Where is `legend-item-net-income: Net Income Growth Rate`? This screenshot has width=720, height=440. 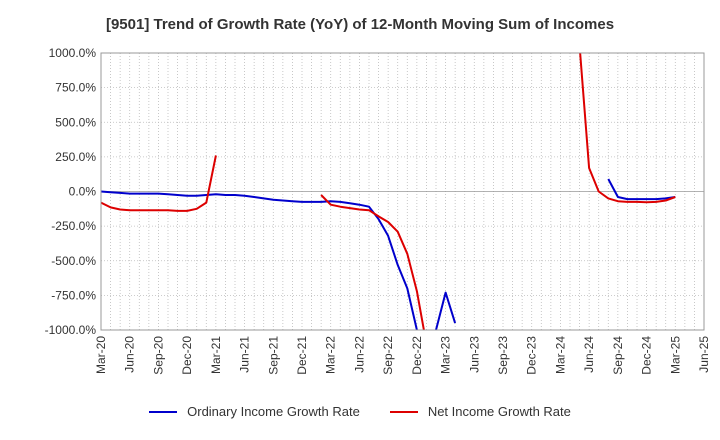
legend-item-net-income: Net Income Growth Rate is located at coordinates (480, 411).